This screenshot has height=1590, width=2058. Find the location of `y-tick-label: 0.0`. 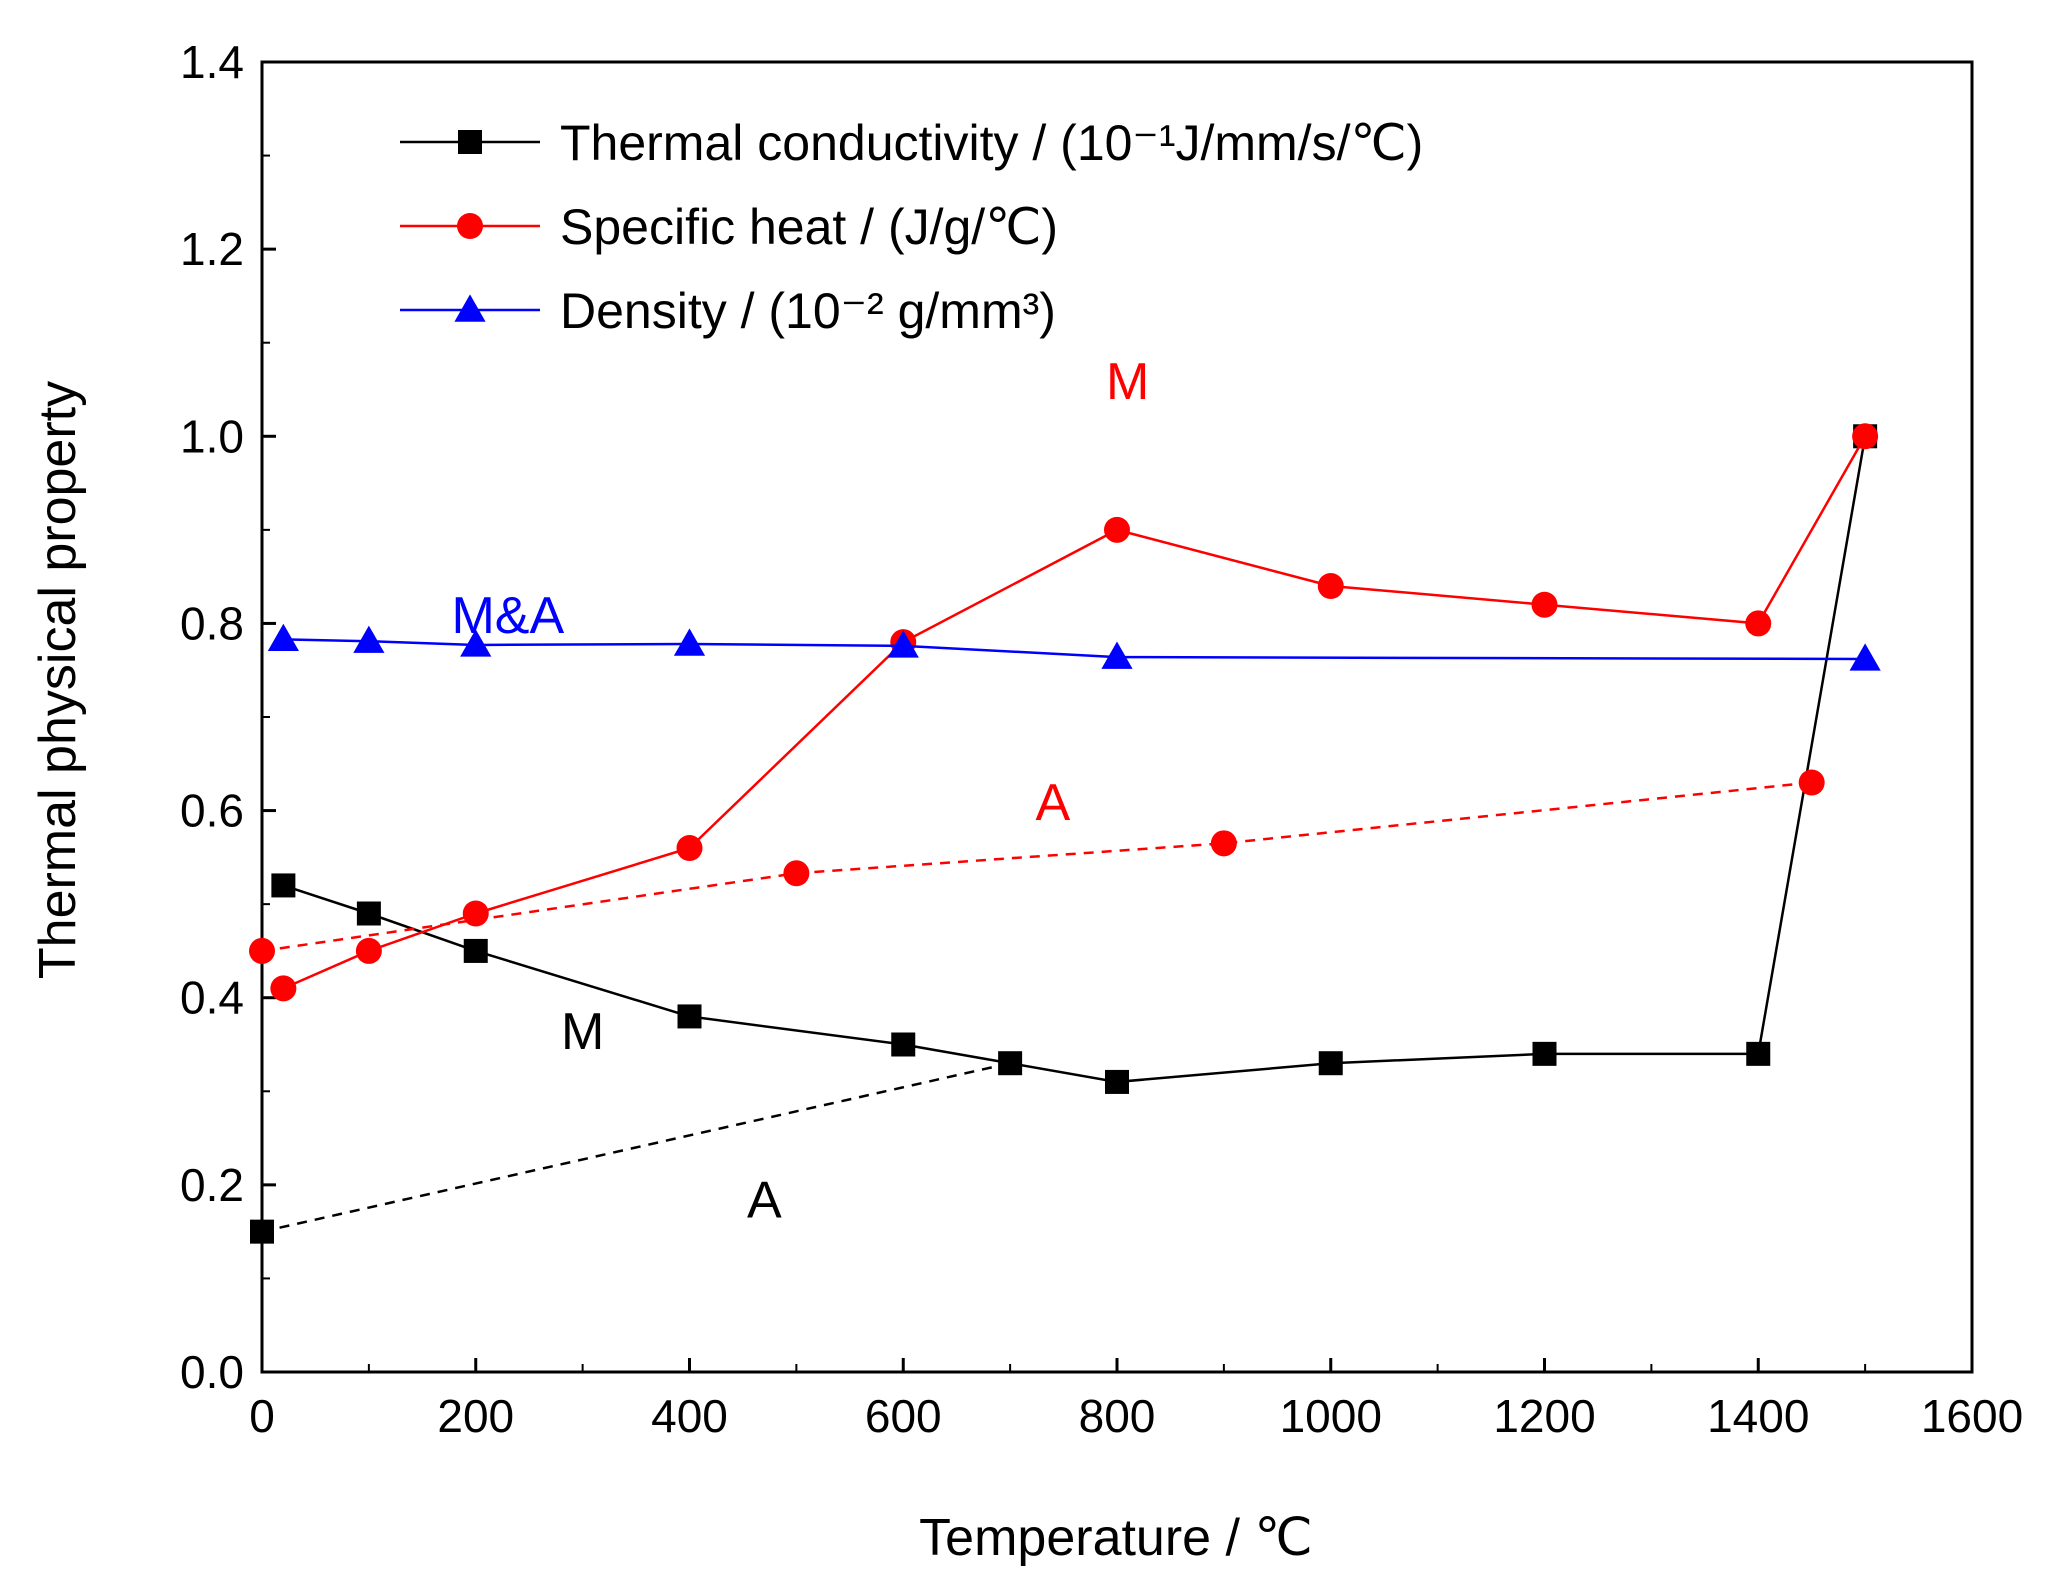

y-tick-label: 0.0 is located at coordinates (212, 1372).